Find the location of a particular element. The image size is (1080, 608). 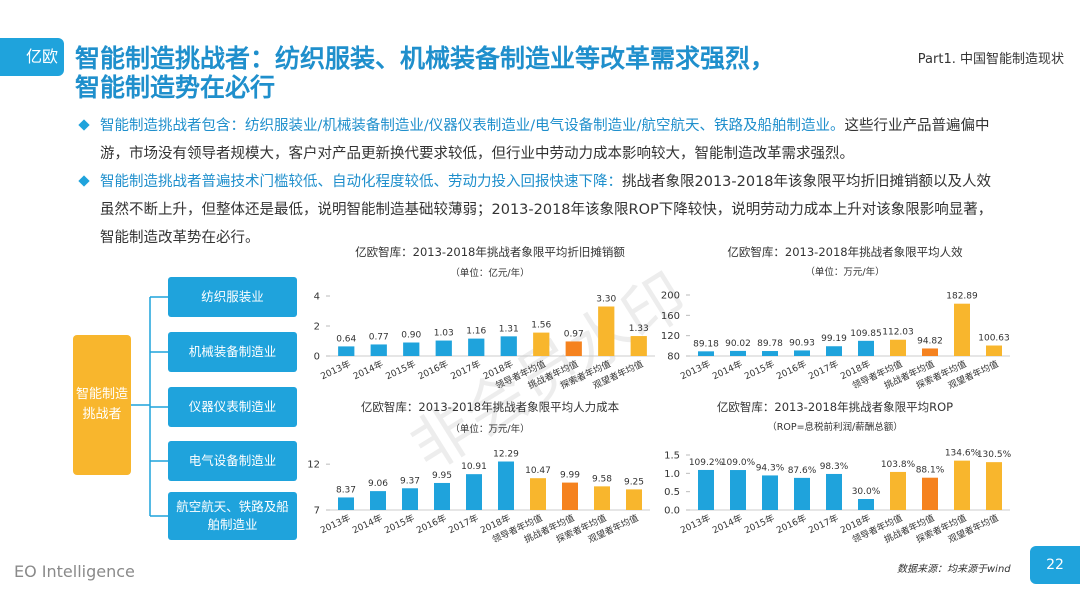

y-tick-label: 1.5 is located at coordinates (672, 456).